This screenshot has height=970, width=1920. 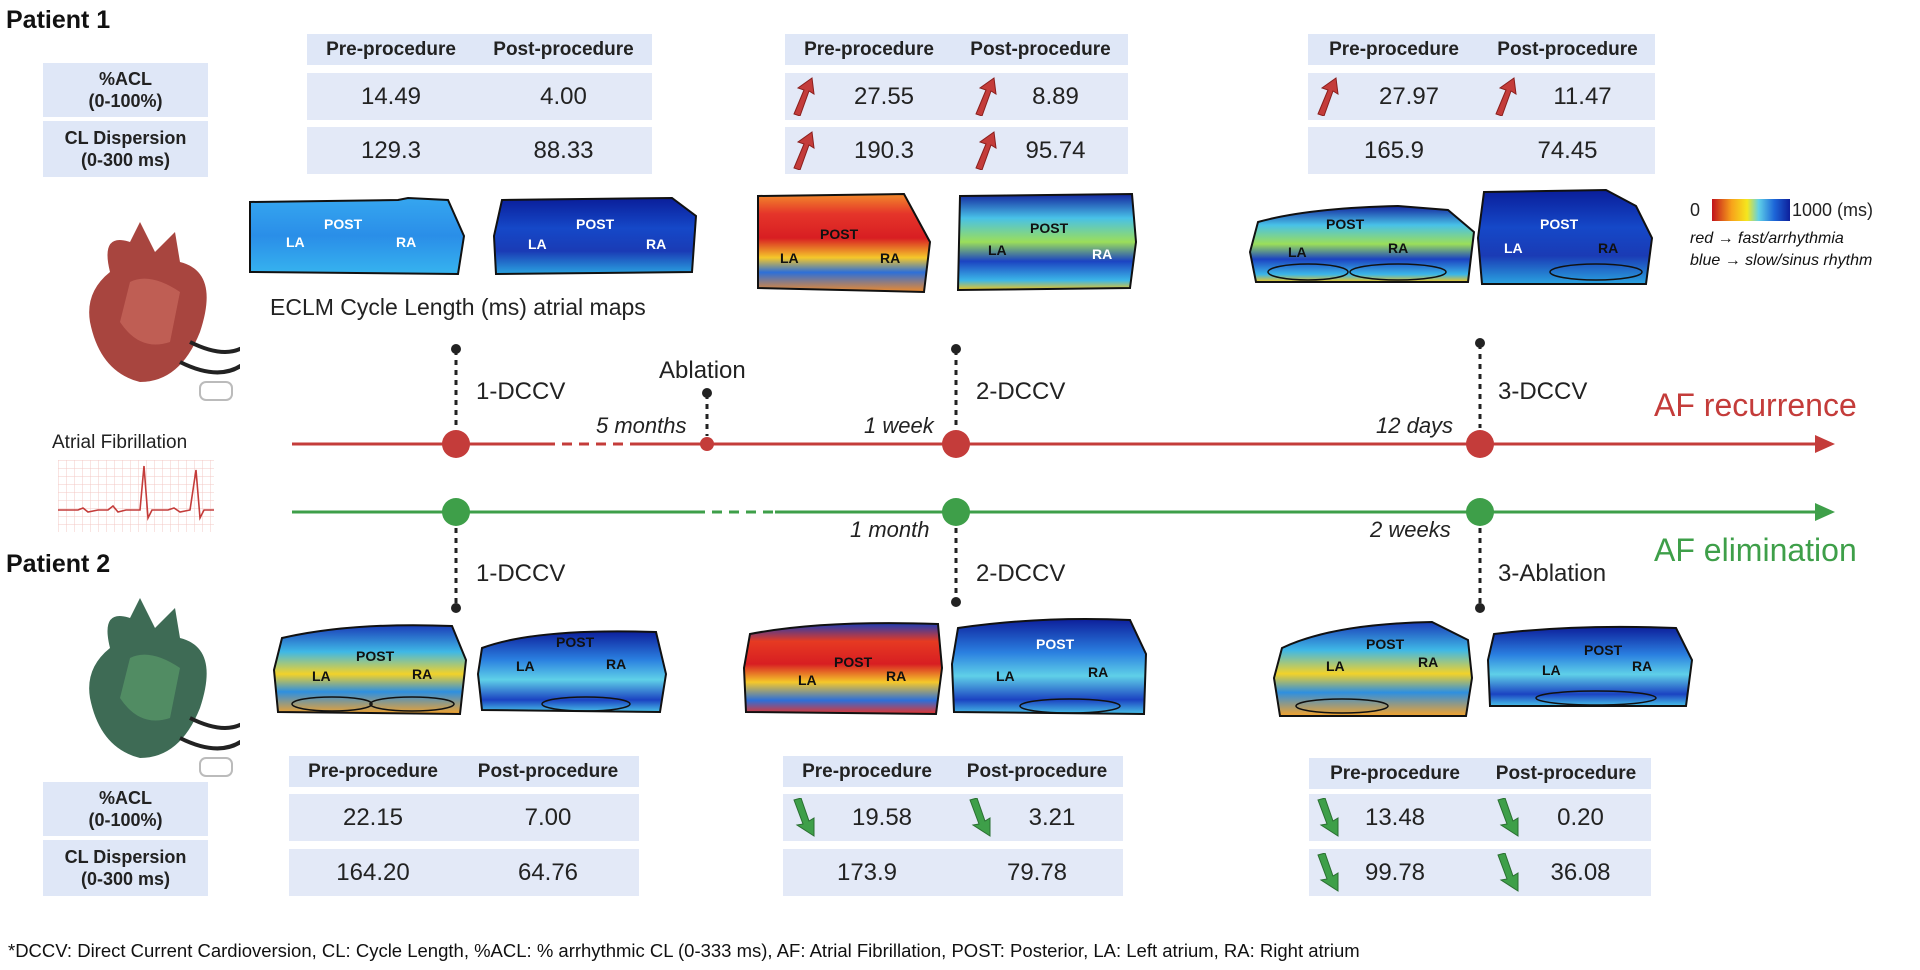 What do you see at coordinates (1565, 238) in the screenshot?
I see `p1-map-3-post` at bounding box center [1565, 238].